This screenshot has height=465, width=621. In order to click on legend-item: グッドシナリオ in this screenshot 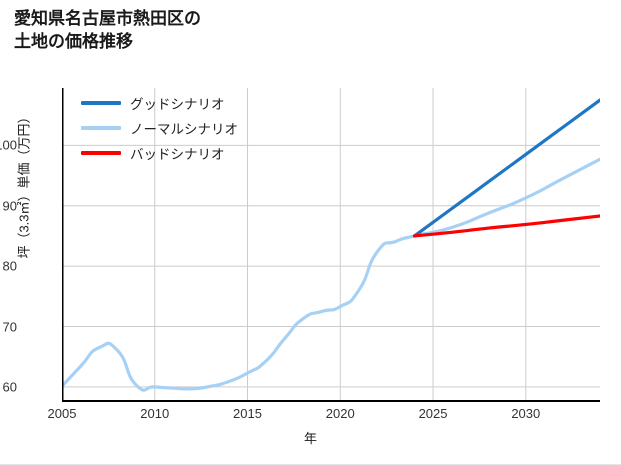, I will do `click(159, 103)`.